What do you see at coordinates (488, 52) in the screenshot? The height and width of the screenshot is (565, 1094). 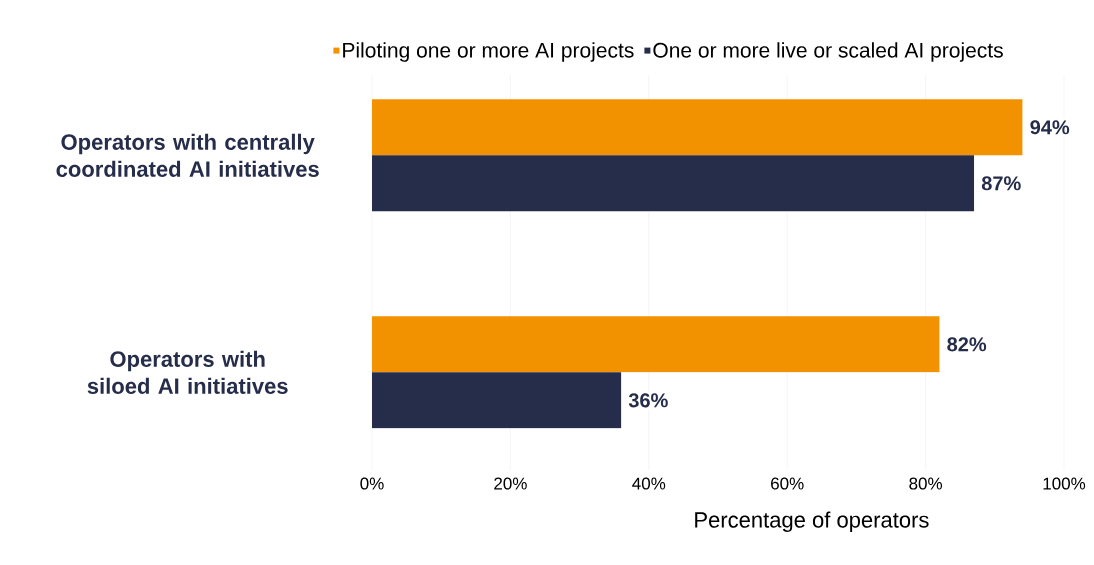 I see `legend-label: Piloting one or more AI projects` at bounding box center [488, 52].